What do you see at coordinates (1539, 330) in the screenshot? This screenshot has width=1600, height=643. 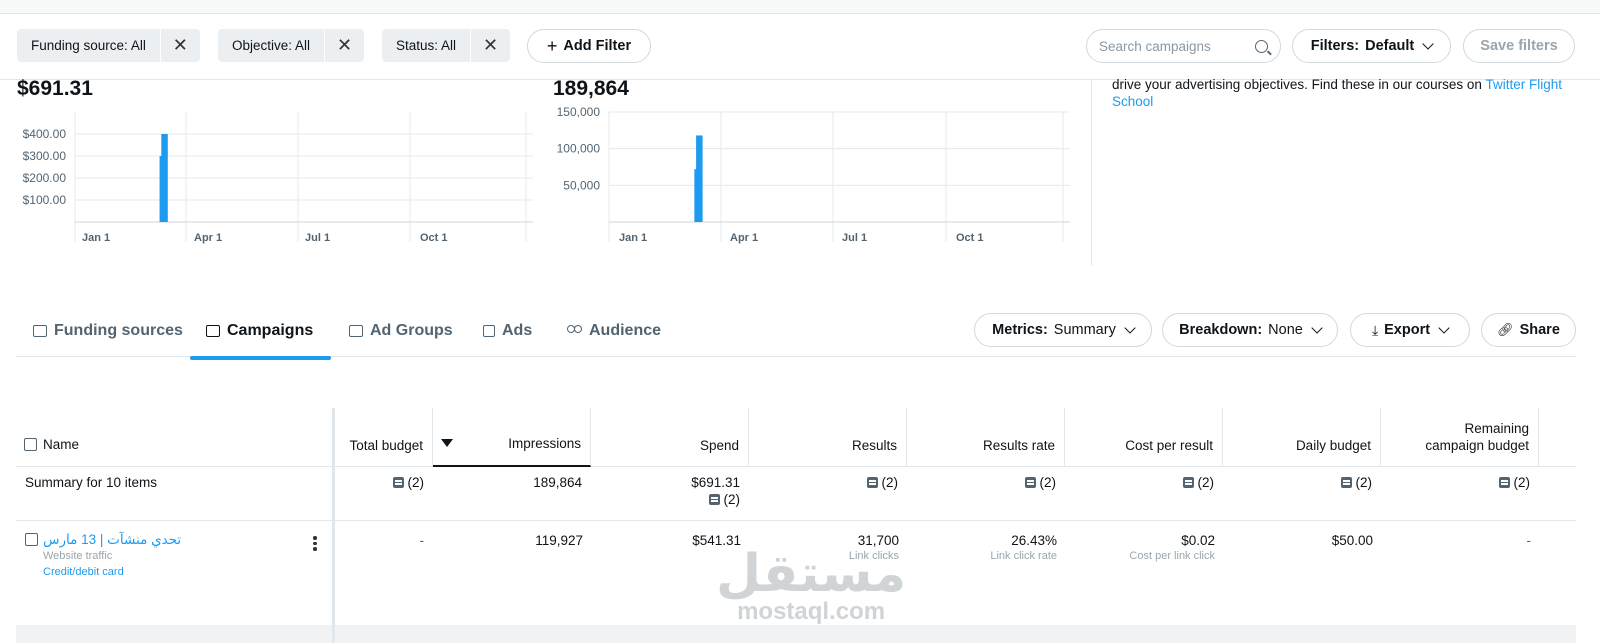 I see `share-label: Share` at bounding box center [1539, 330].